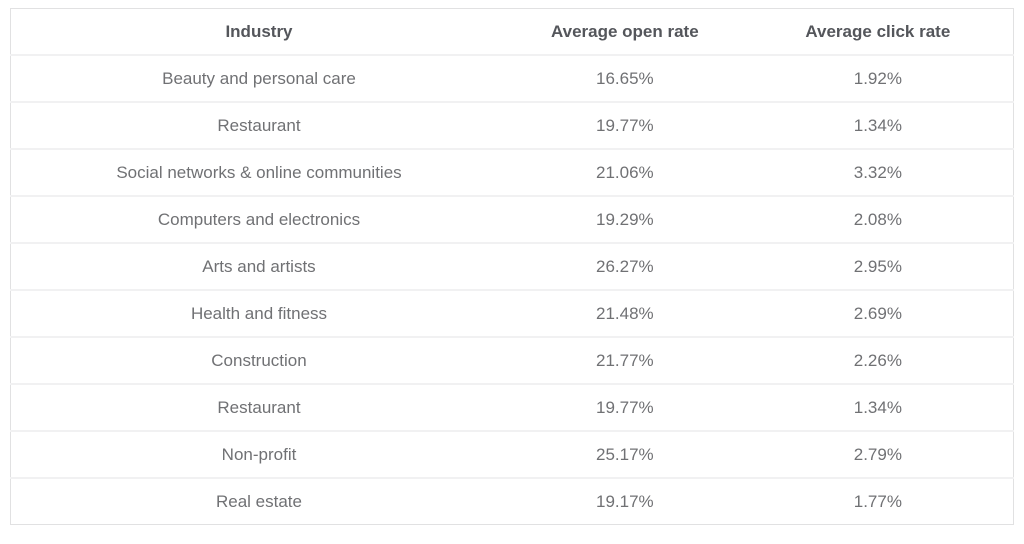  What do you see at coordinates (258, 314) in the screenshot?
I see `industry-cell: Health and fitness` at bounding box center [258, 314].